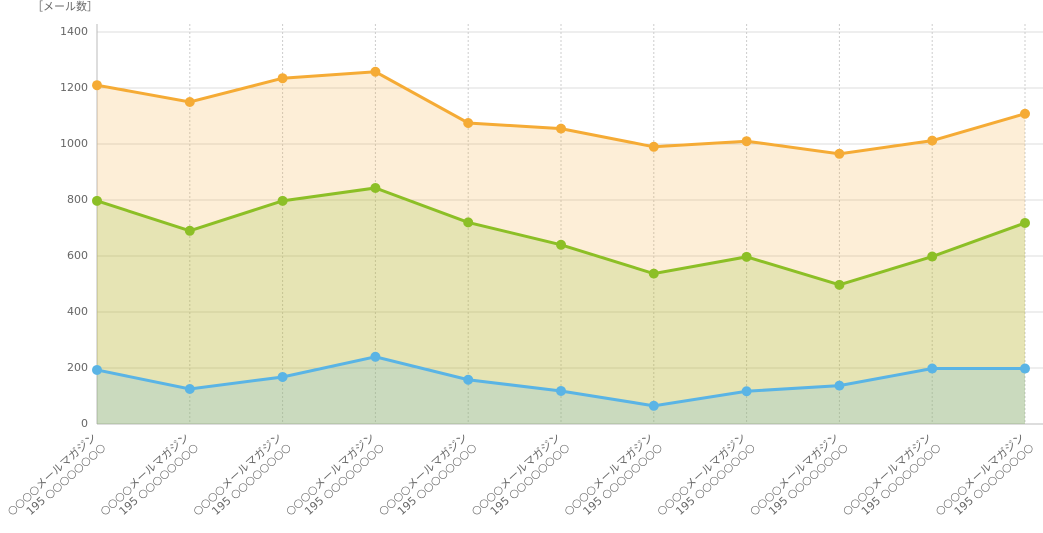  I want to click on y-tick-label: 200, so click(77, 367).